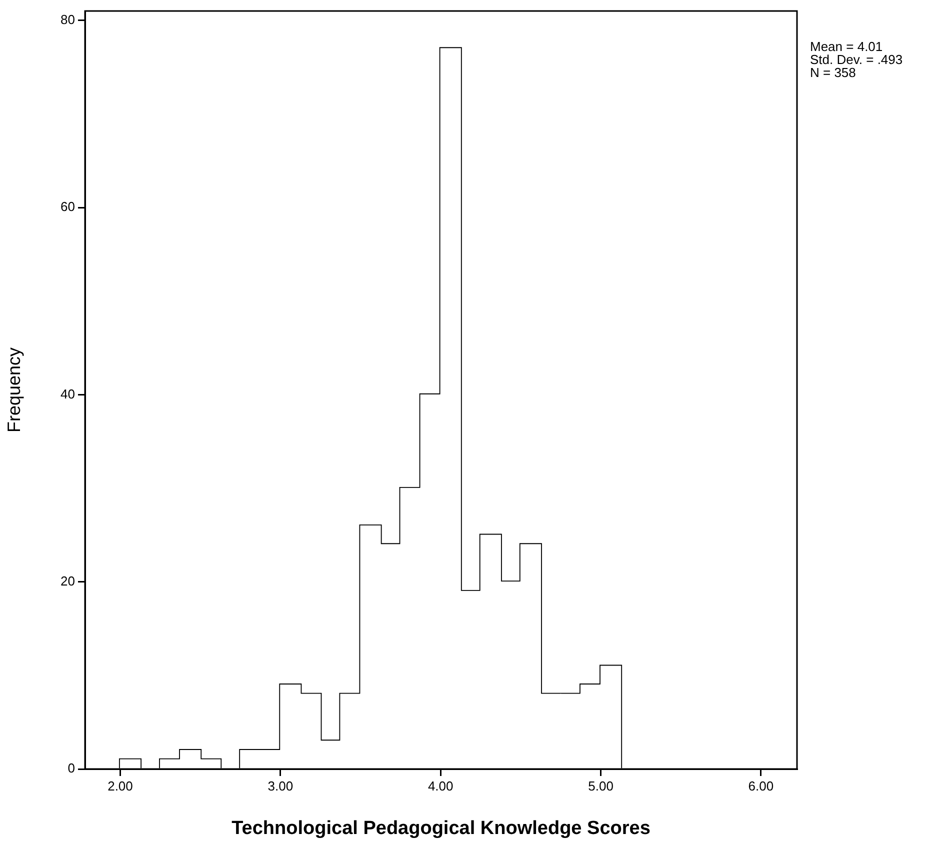 The image size is (947, 844). What do you see at coordinates (14, 390) in the screenshot?
I see `y-axis-title: Frequency` at bounding box center [14, 390].